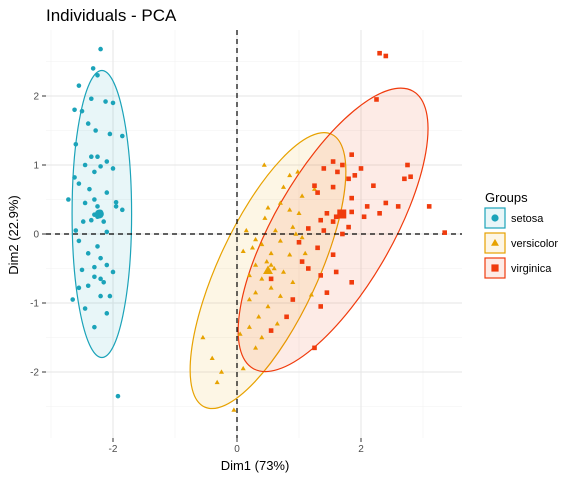  I want to click on legend-label-virginica: virginica, so click(531, 269).